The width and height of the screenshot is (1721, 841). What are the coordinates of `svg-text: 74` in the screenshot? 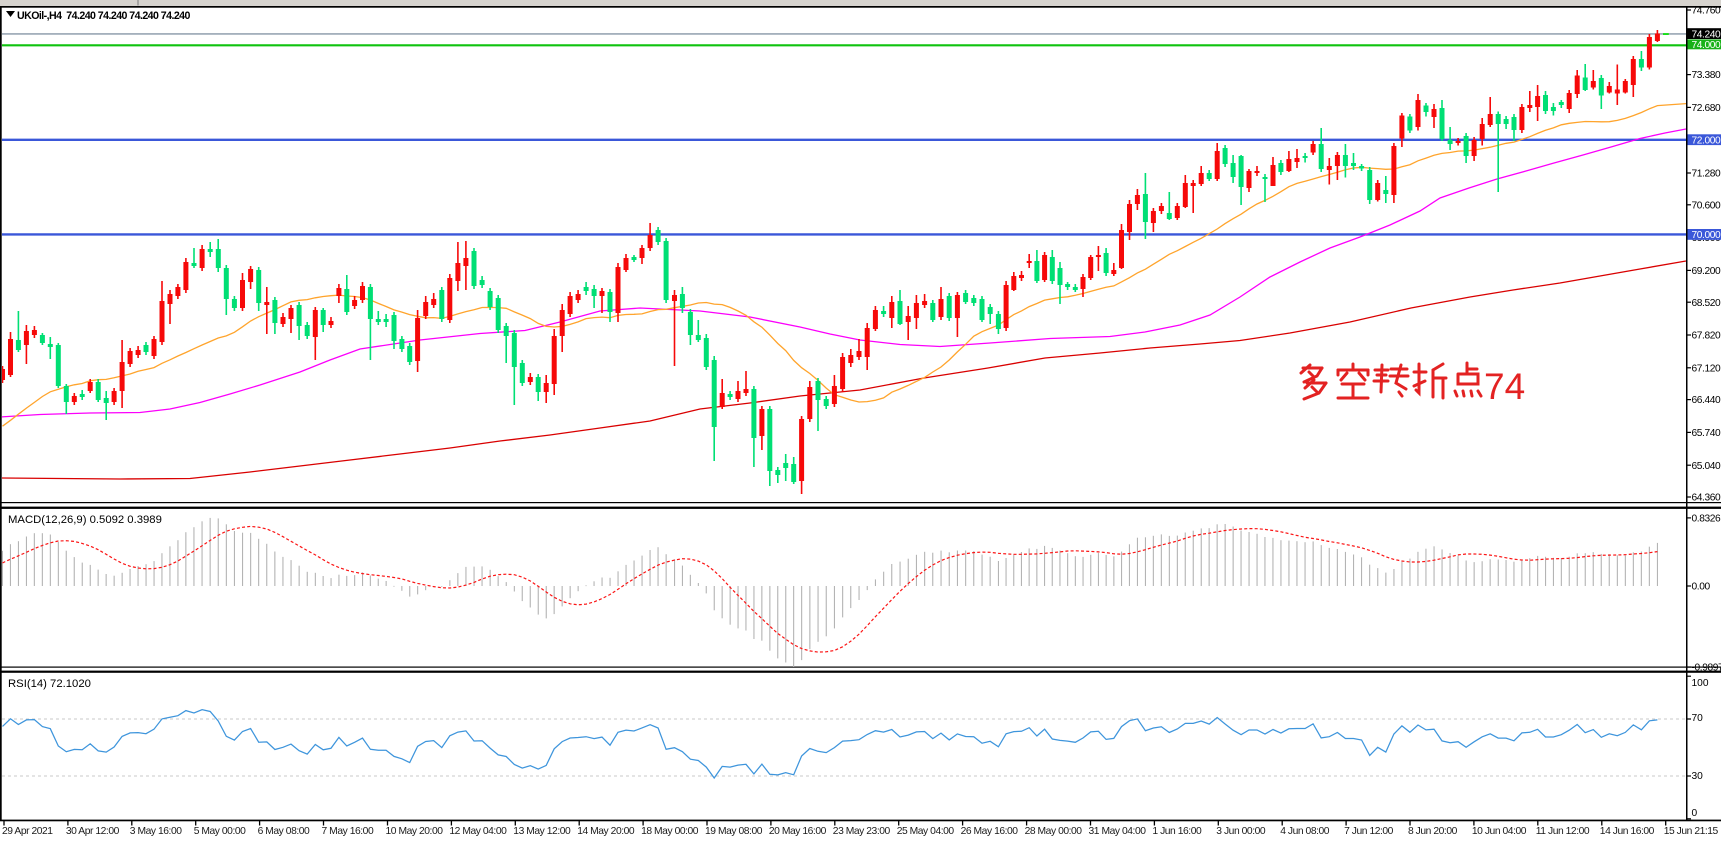 It's located at (1504, 386).